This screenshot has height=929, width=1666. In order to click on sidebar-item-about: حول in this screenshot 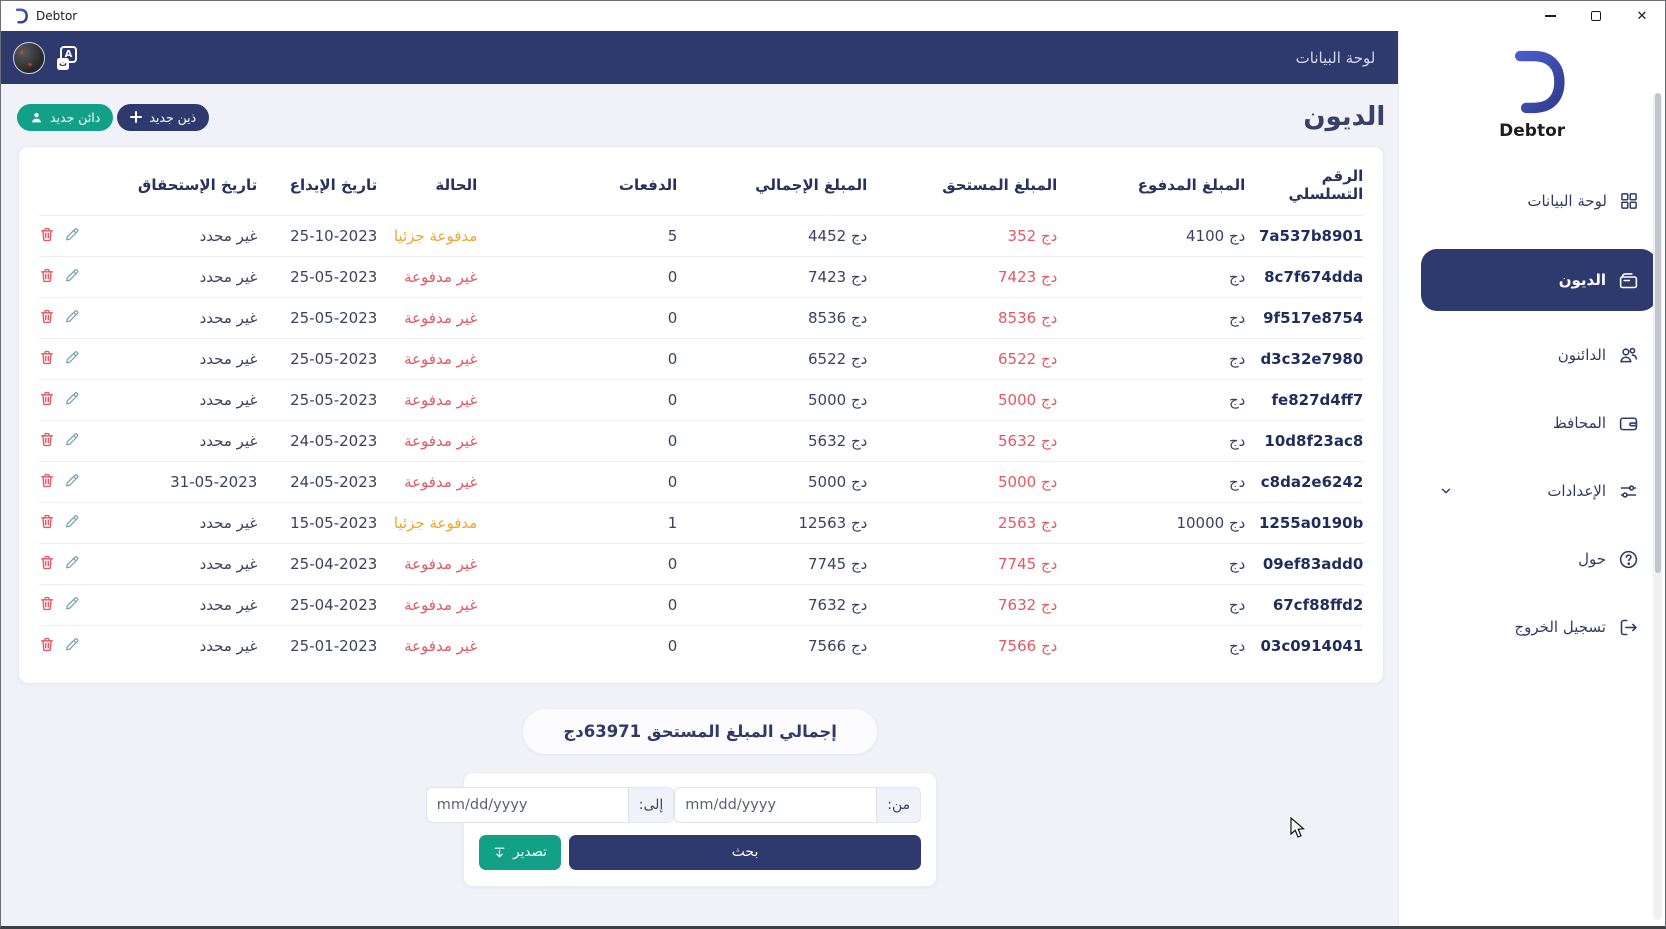, I will do `click(1539, 559)`.